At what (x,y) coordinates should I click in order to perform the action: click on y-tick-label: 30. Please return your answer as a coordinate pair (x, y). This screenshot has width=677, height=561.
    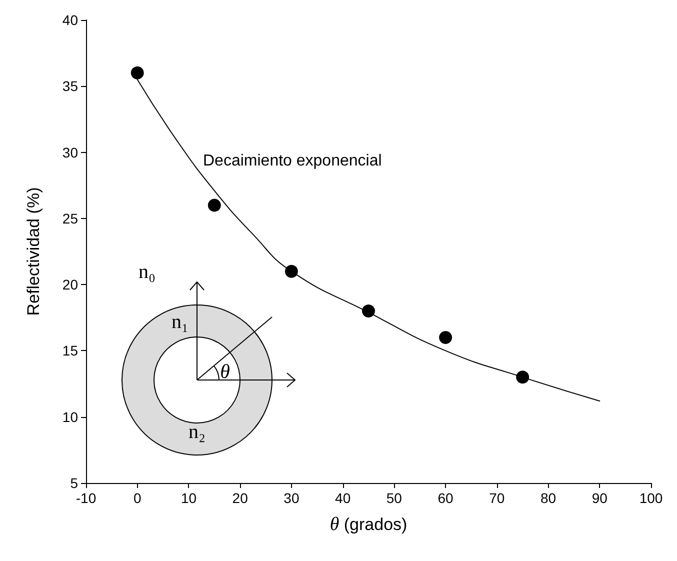
    Looking at the image, I should click on (70, 152).